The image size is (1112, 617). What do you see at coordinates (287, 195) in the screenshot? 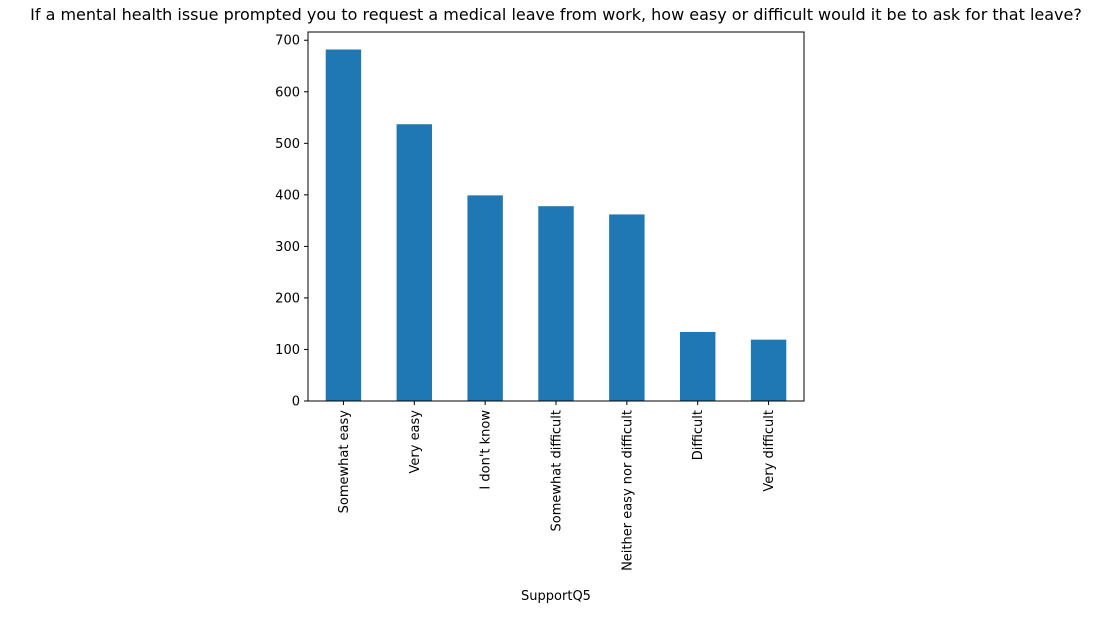
I see `y-tick-label: 400` at bounding box center [287, 195].